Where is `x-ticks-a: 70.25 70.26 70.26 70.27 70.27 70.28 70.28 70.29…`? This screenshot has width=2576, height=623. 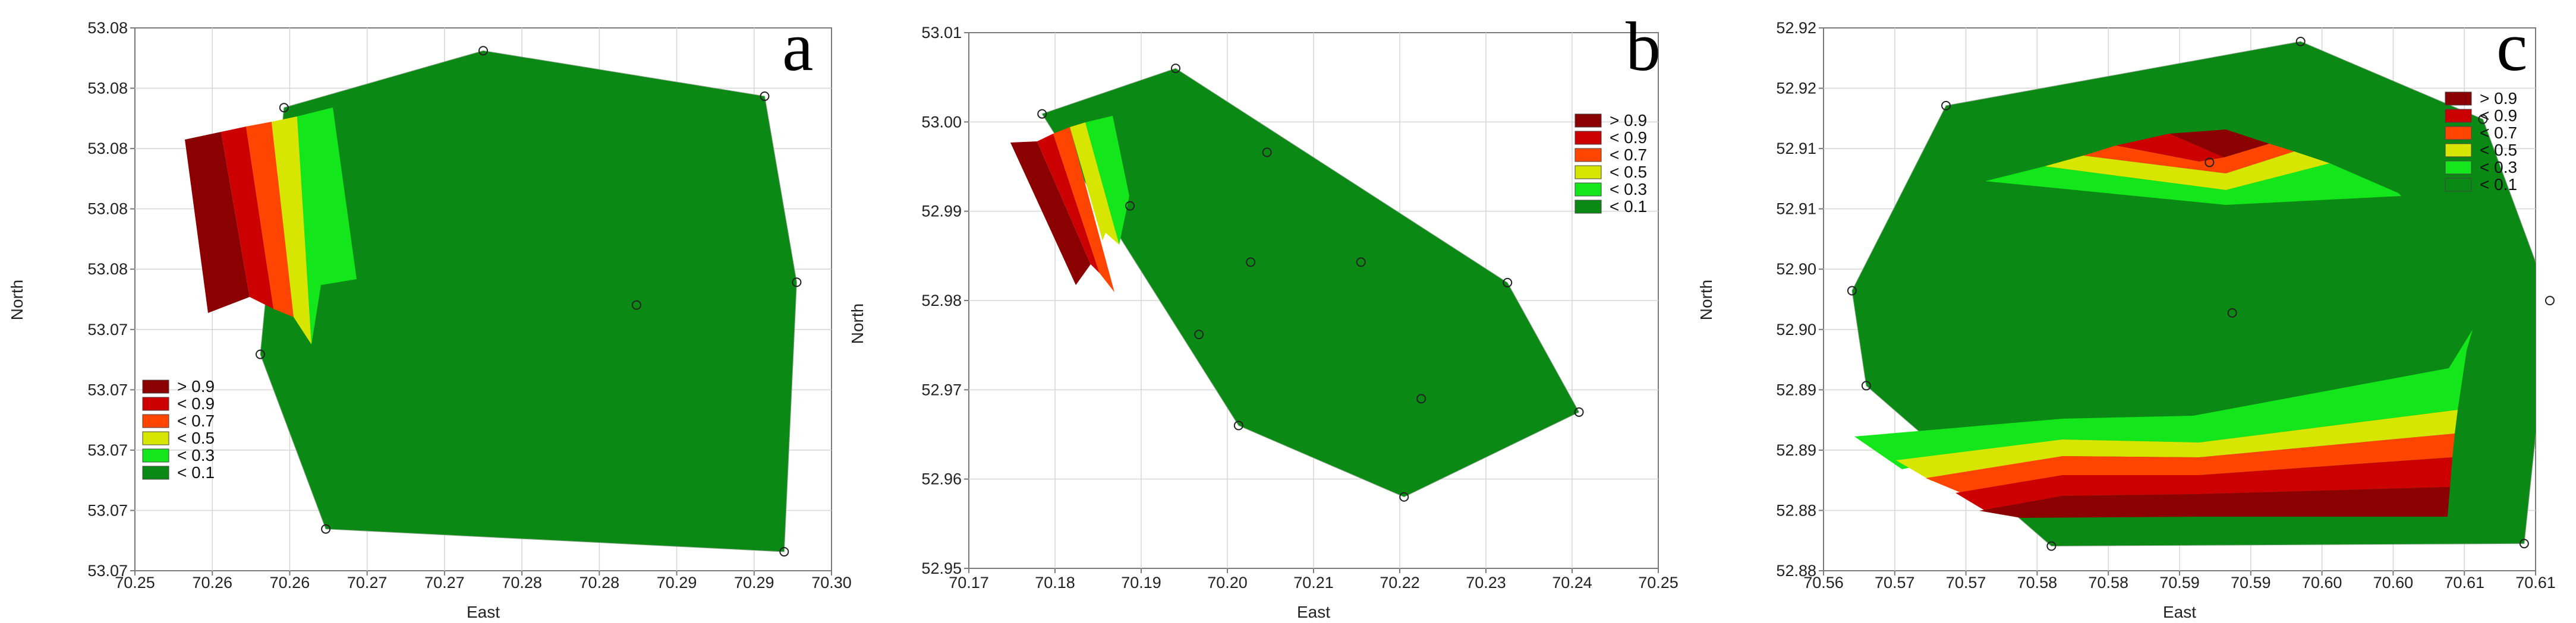
x-ticks-a: 70.25 70.26 70.26 70.27 70.27 70.28 70.28 70.29… is located at coordinates (483, 581).